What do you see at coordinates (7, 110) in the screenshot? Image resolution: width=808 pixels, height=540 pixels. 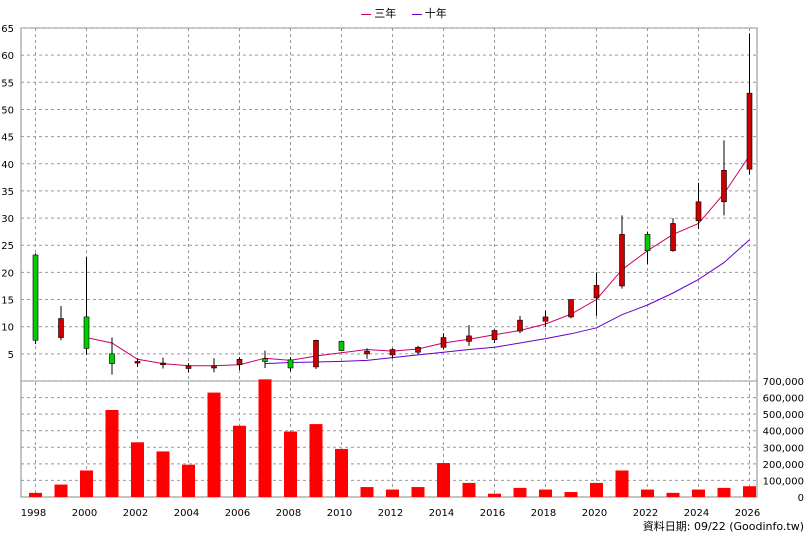 I see `price-tick-label: 50` at bounding box center [7, 110].